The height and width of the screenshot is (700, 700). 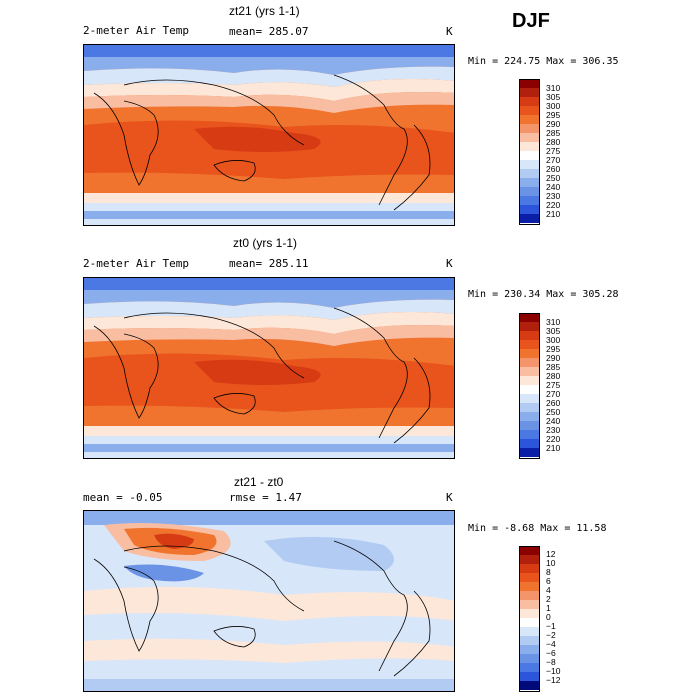 What do you see at coordinates (551, 644) in the screenshot?
I see `panel-3-colorbar-label: −4` at bounding box center [551, 644].